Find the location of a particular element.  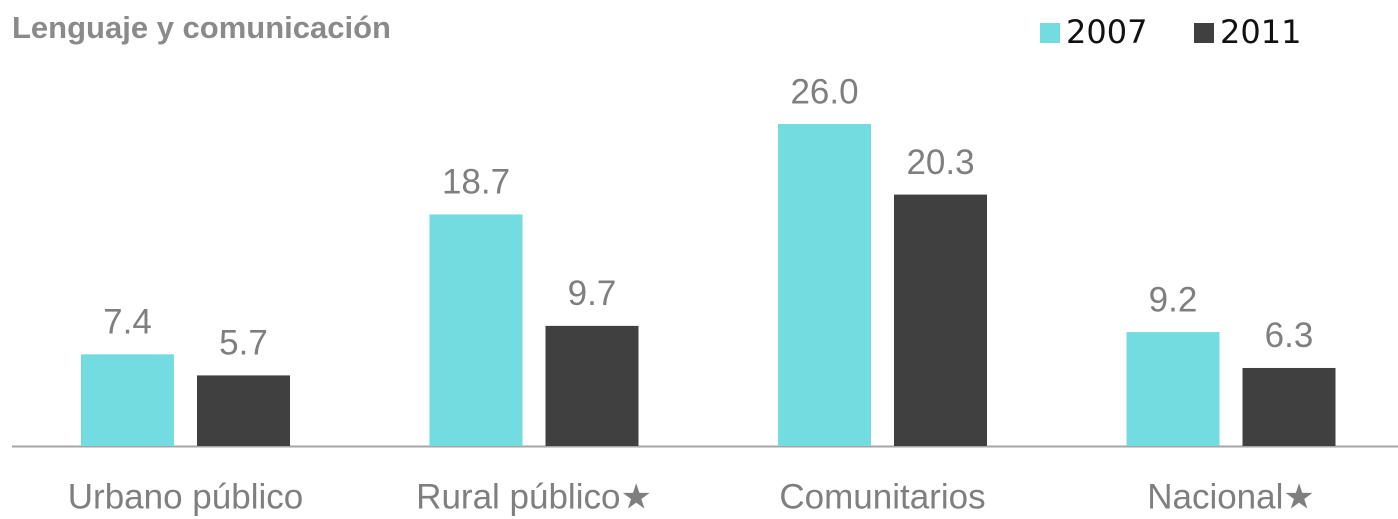

value-label: 18.7 is located at coordinates (476, 182).